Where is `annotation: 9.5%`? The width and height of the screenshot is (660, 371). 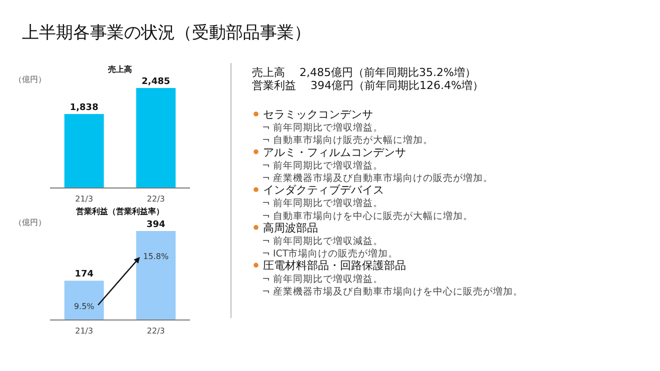 annotation: 9.5% is located at coordinates (84, 306).